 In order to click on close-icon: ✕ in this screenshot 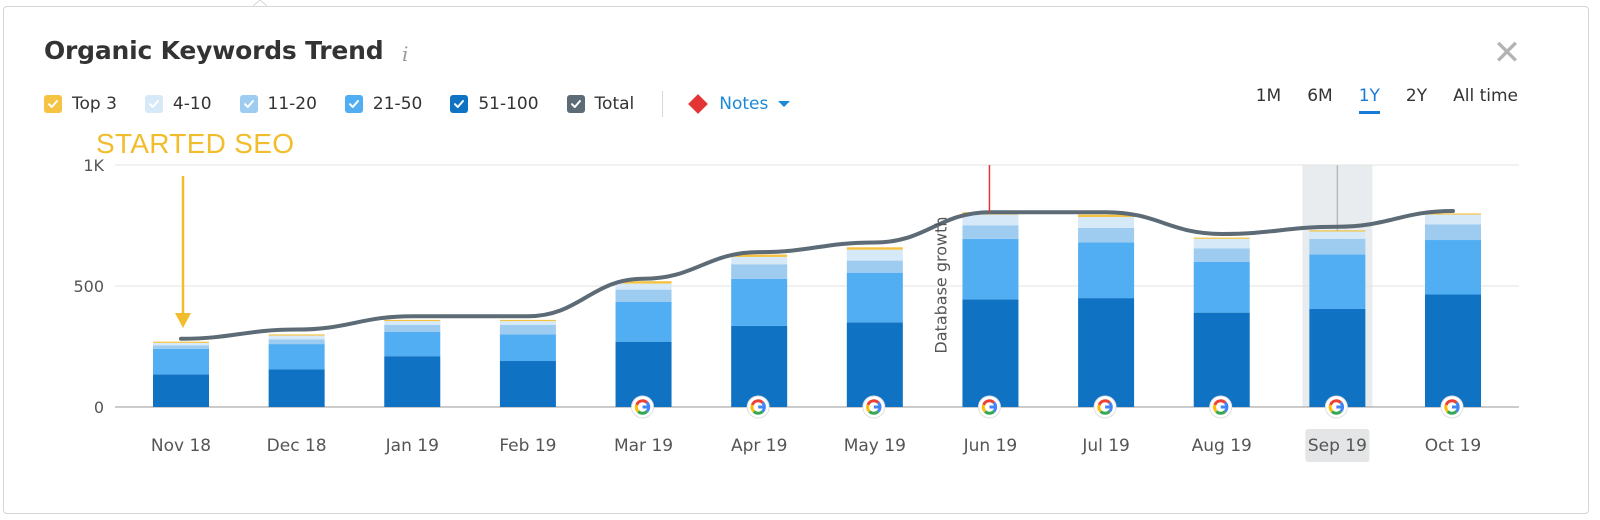, I will do `click(1507, 53)`.